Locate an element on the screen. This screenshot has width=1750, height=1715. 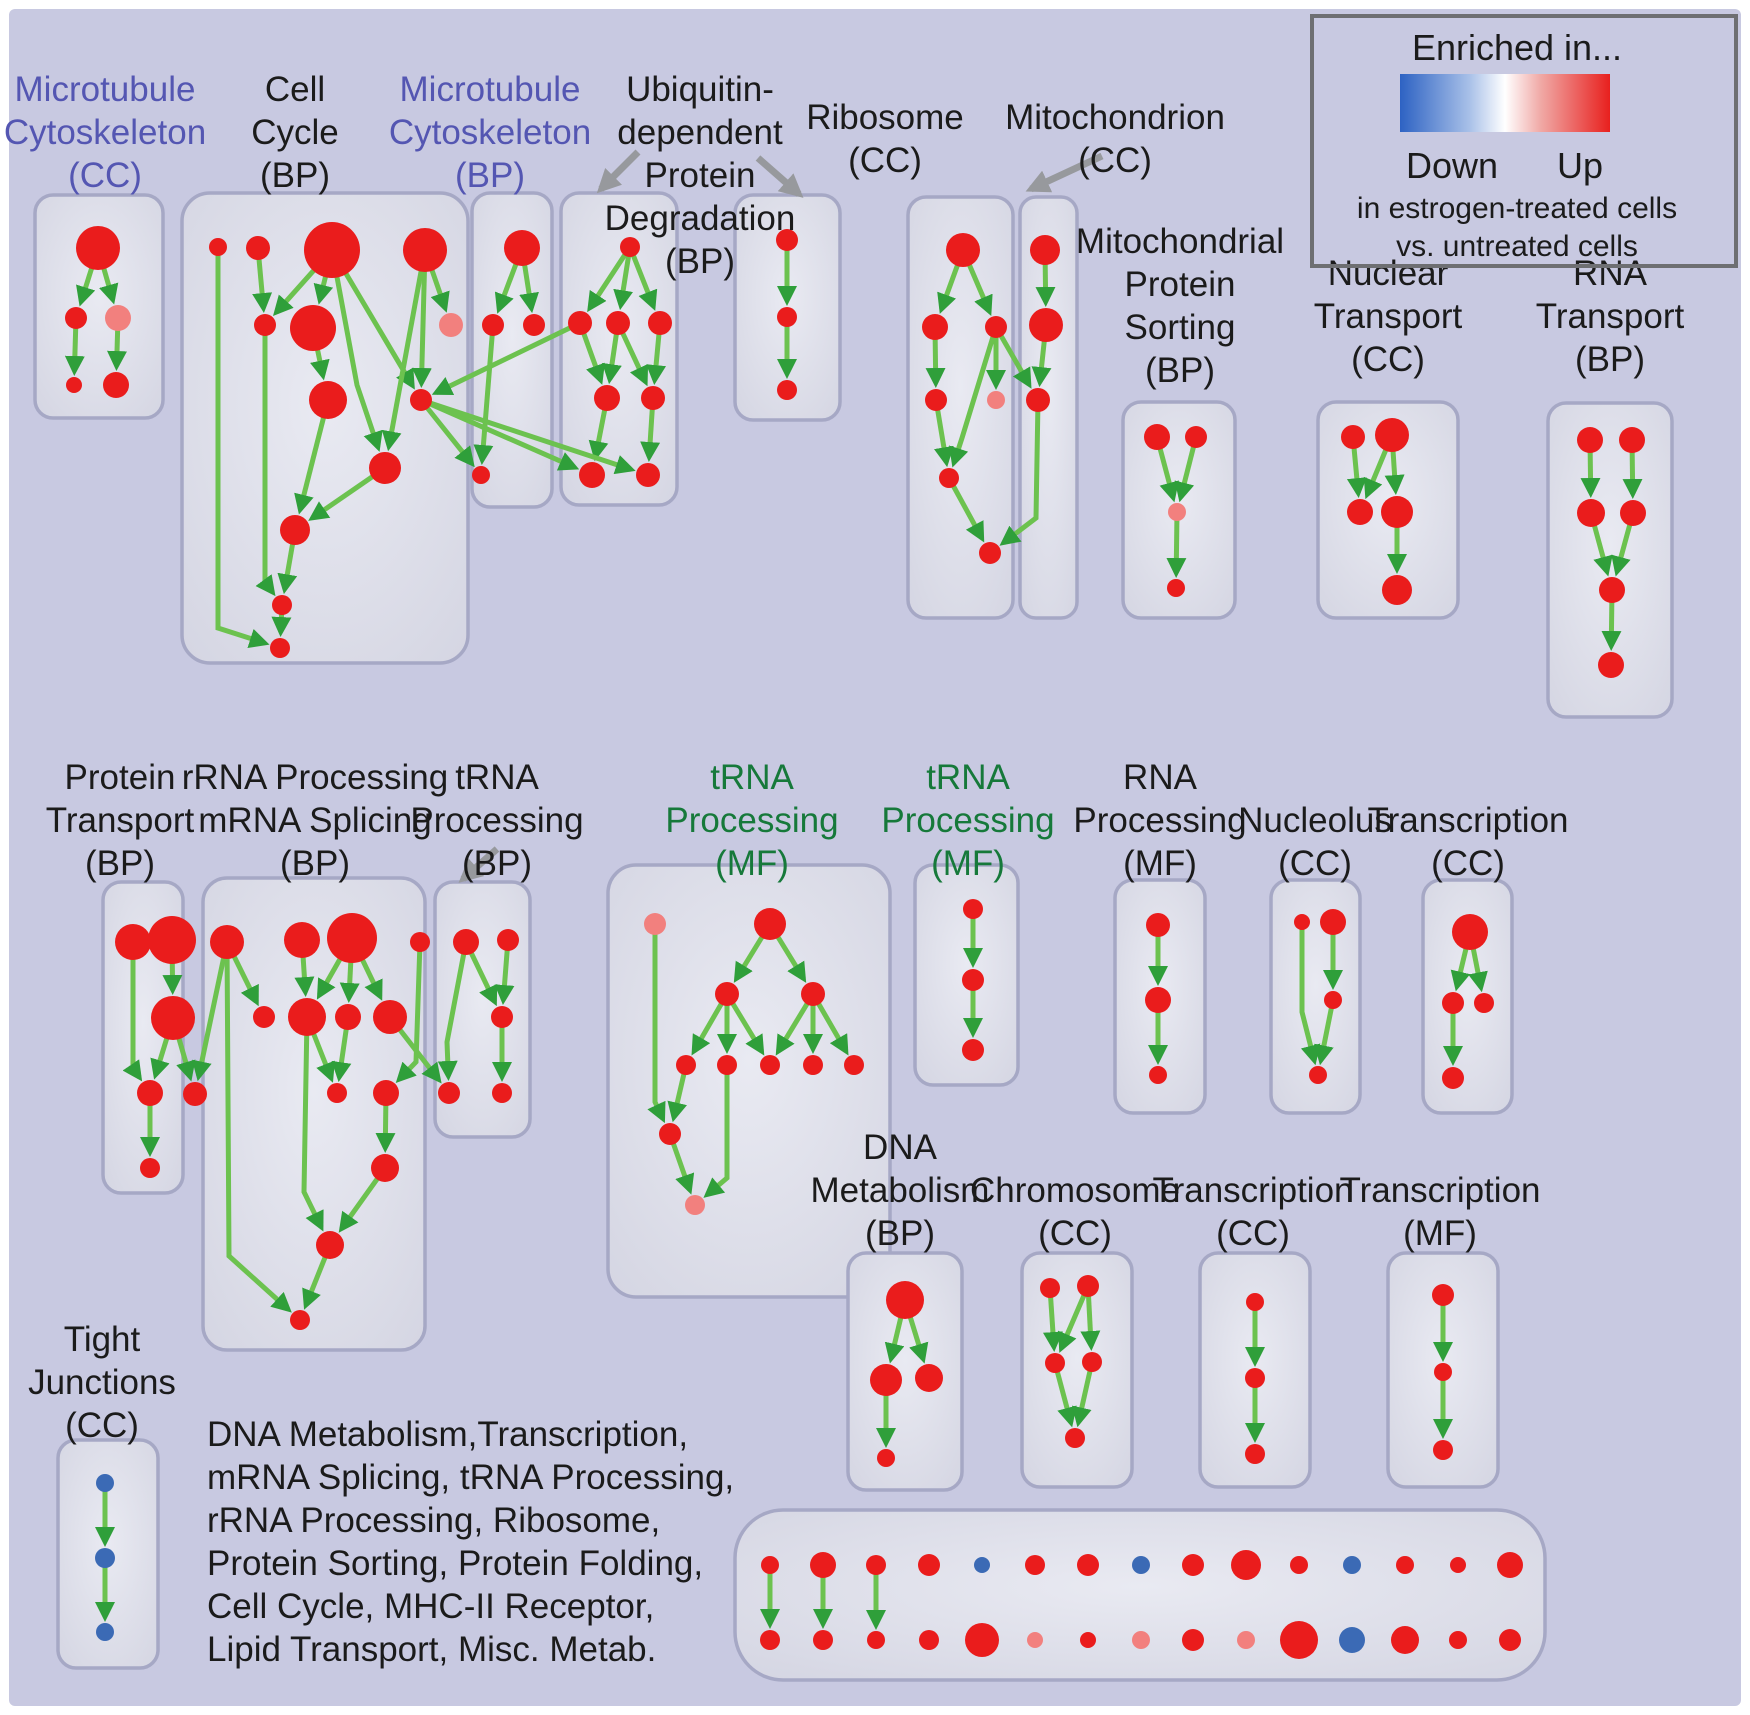
legend-gradient-bar is located at coordinates (1505, 103).